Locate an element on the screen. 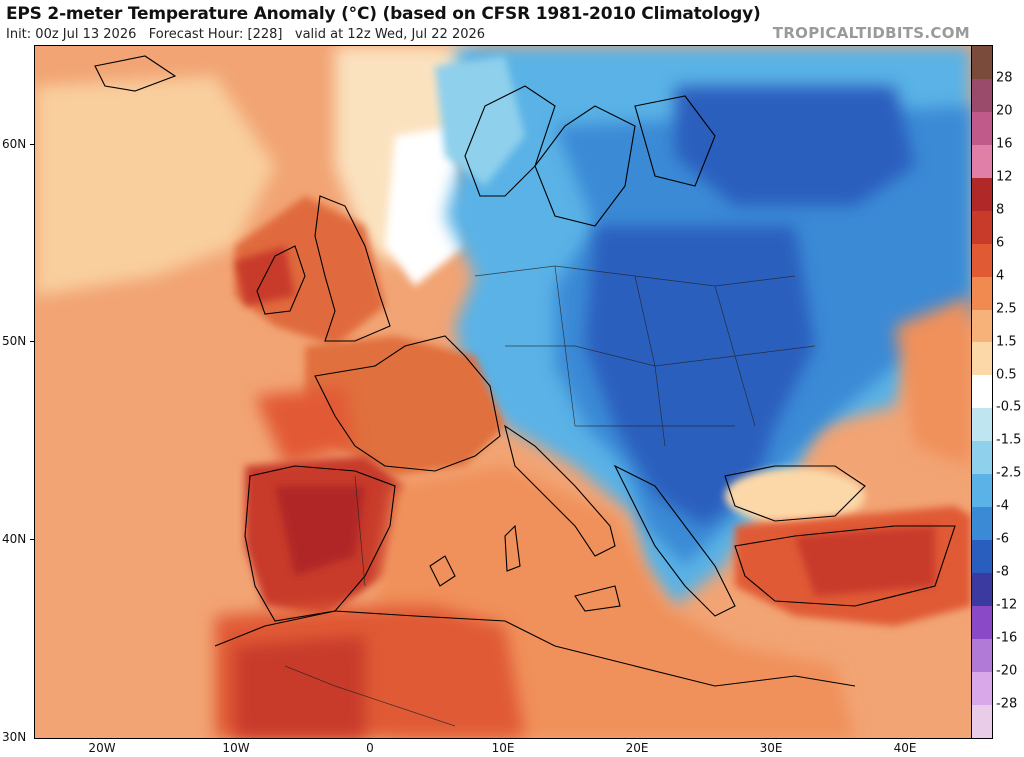  valid-time: valid at 12z Wed, Jul 22 2026 is located at coordinates (390, 34).